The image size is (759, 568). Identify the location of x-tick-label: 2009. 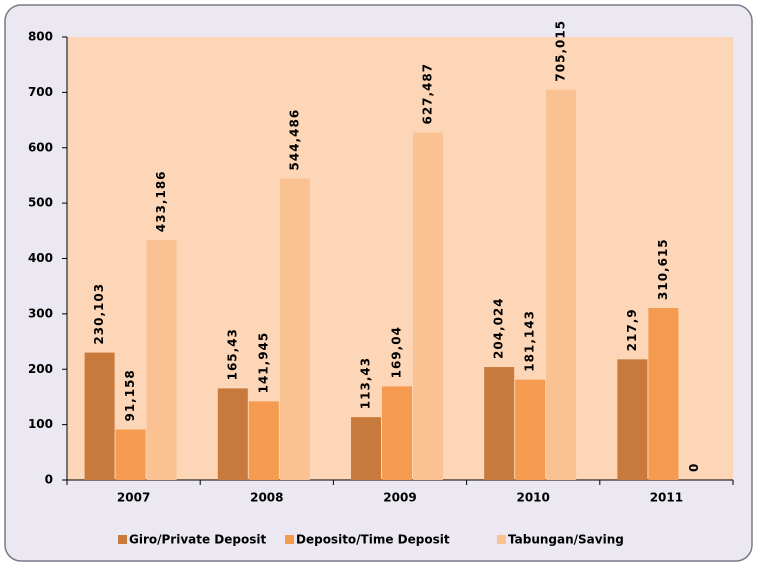
(399, 498).